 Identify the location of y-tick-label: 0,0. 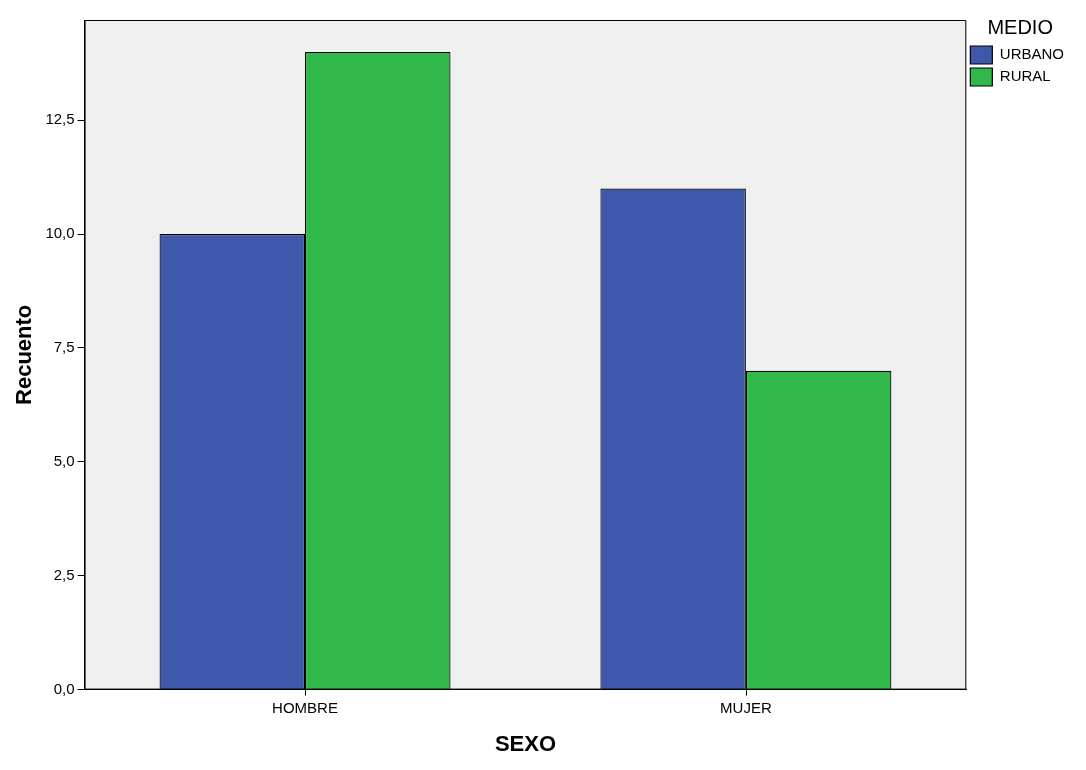
(64, 688).